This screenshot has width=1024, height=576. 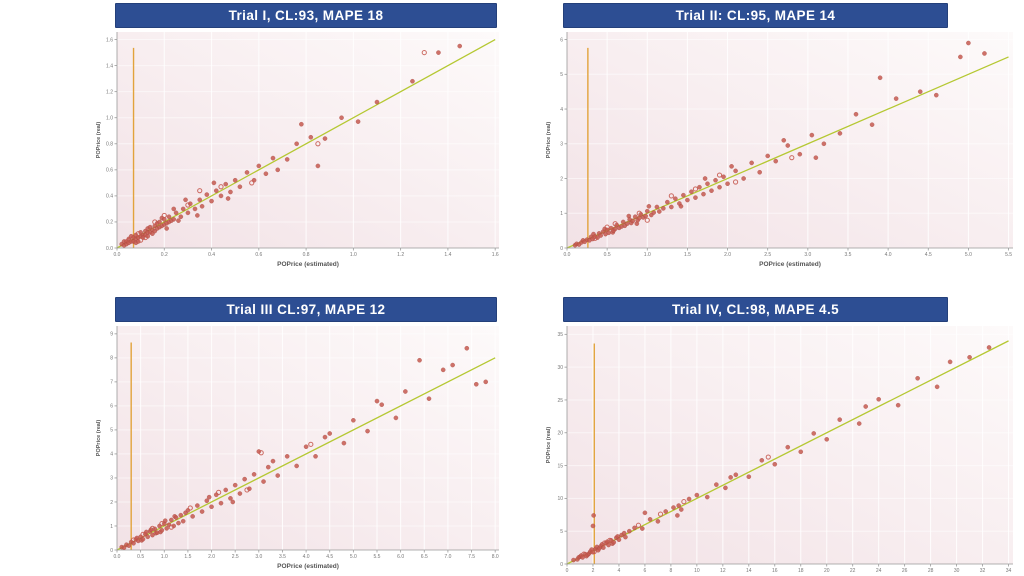 What do you see at coordinates (424, 557) in the screenshot?
I see `svg-text: 6.5` at bounding box center [424, 557].